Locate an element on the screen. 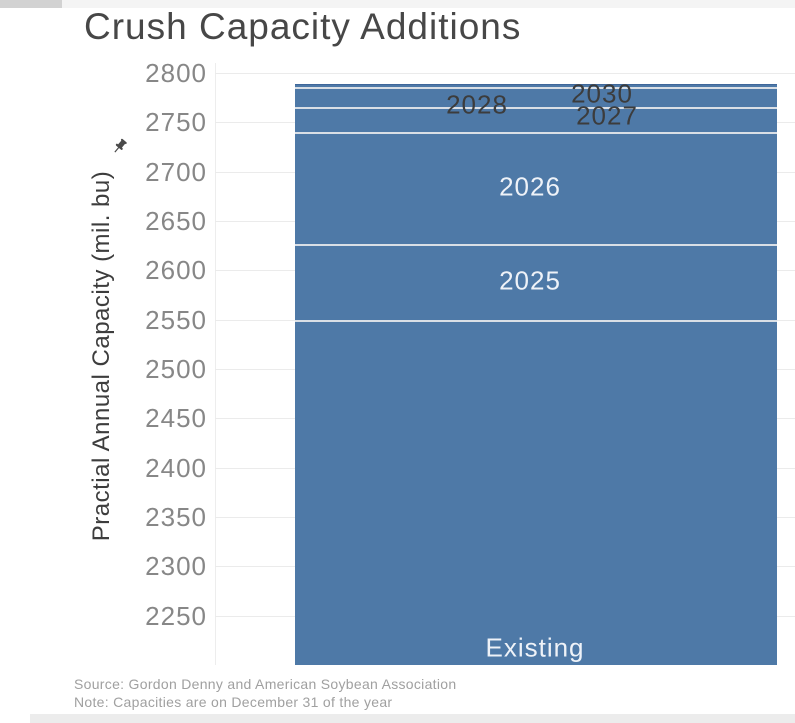  y-tick-label: 2250 is located at coordinates (176, 615).